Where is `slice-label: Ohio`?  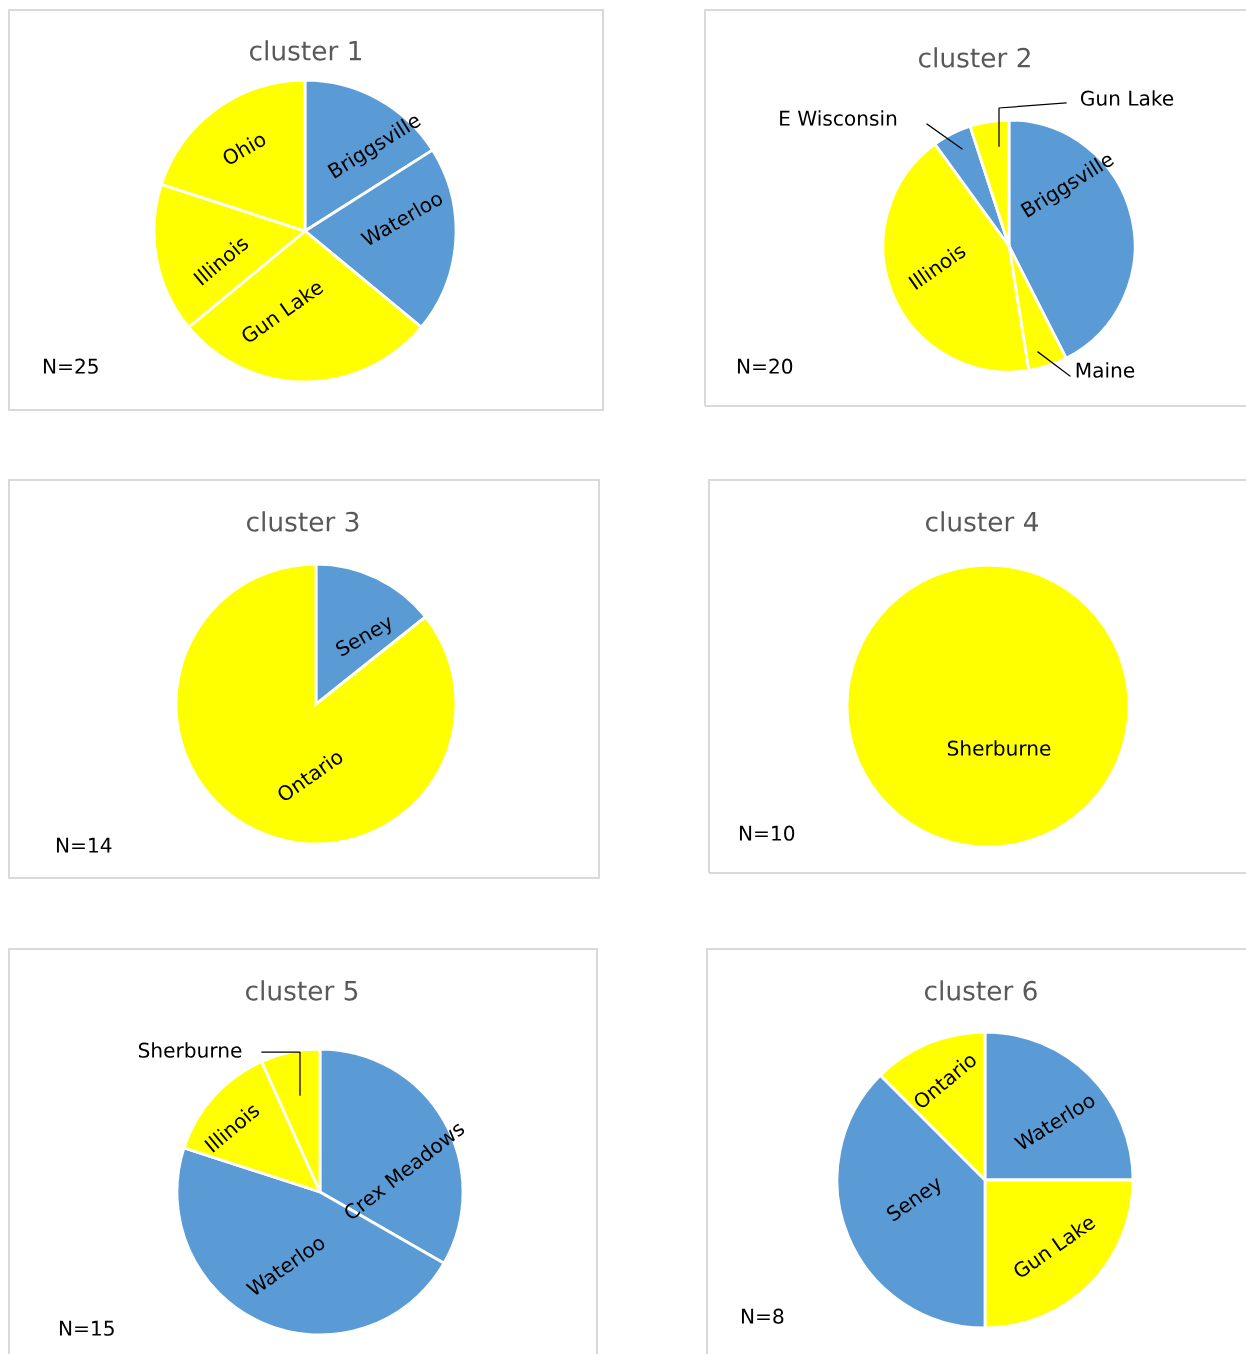 slice-label: Ohio is located at coordinates (244, 148).